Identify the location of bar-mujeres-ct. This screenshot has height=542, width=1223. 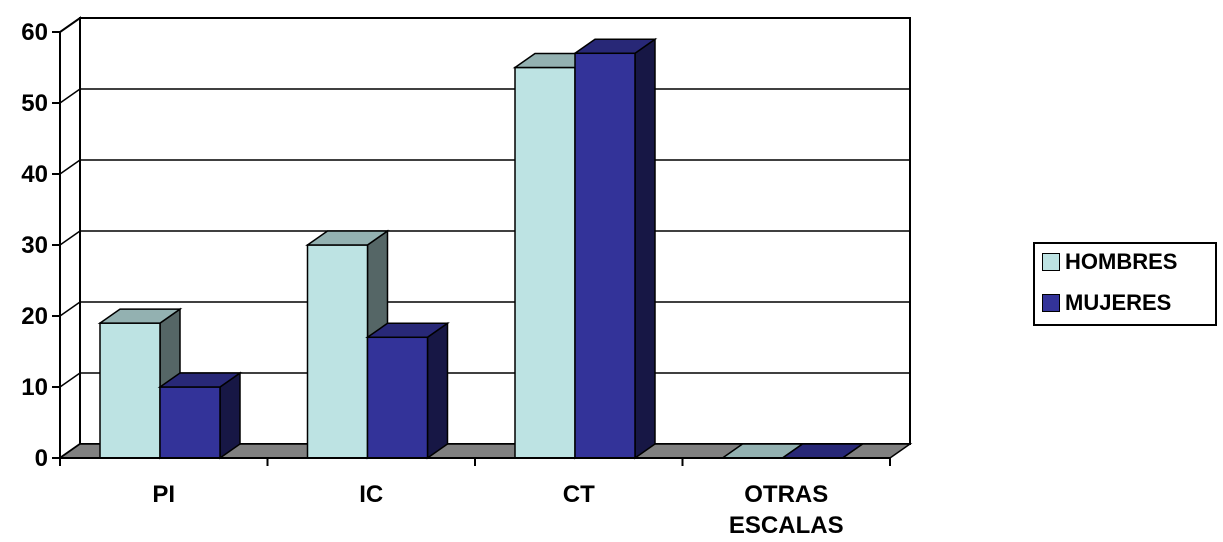
(615, 248).